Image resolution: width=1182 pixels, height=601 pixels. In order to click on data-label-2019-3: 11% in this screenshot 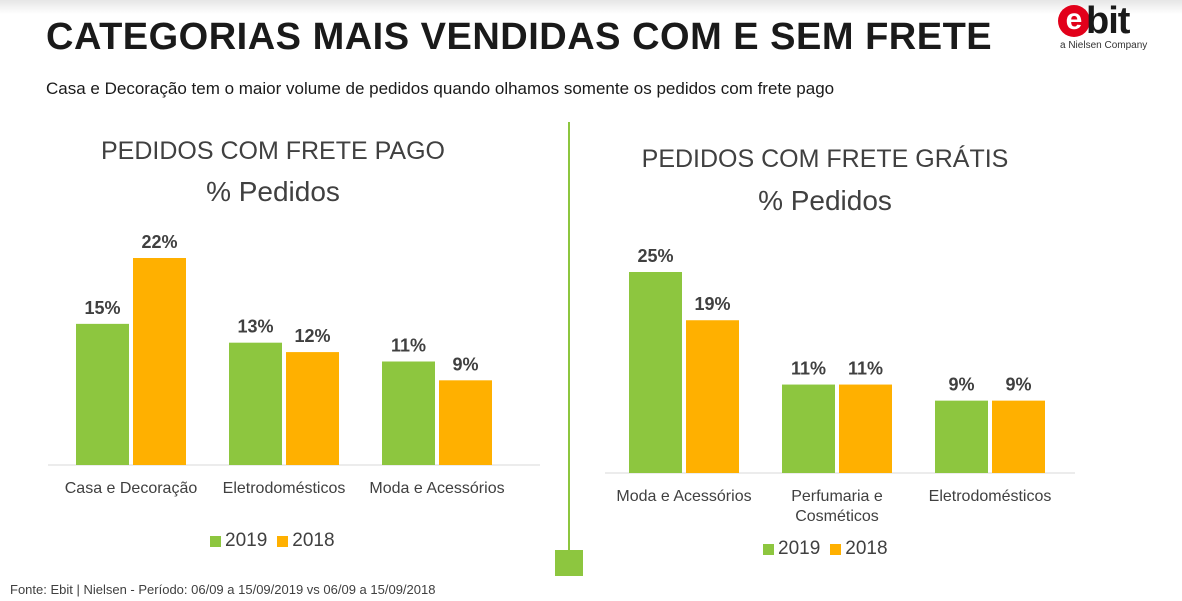, I will do `click(408, 346)`.